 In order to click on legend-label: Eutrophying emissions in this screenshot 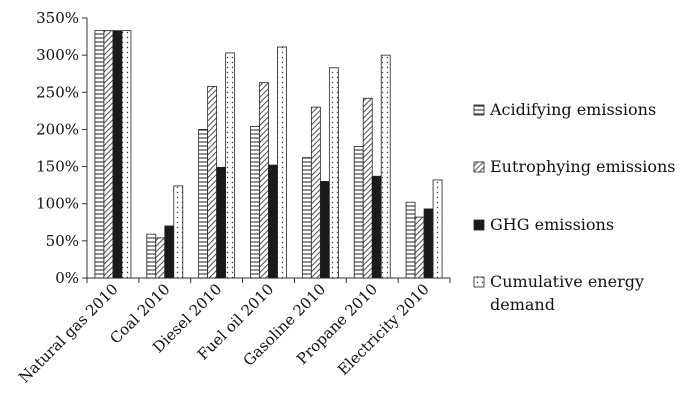, I will do `click(582, 166)`.